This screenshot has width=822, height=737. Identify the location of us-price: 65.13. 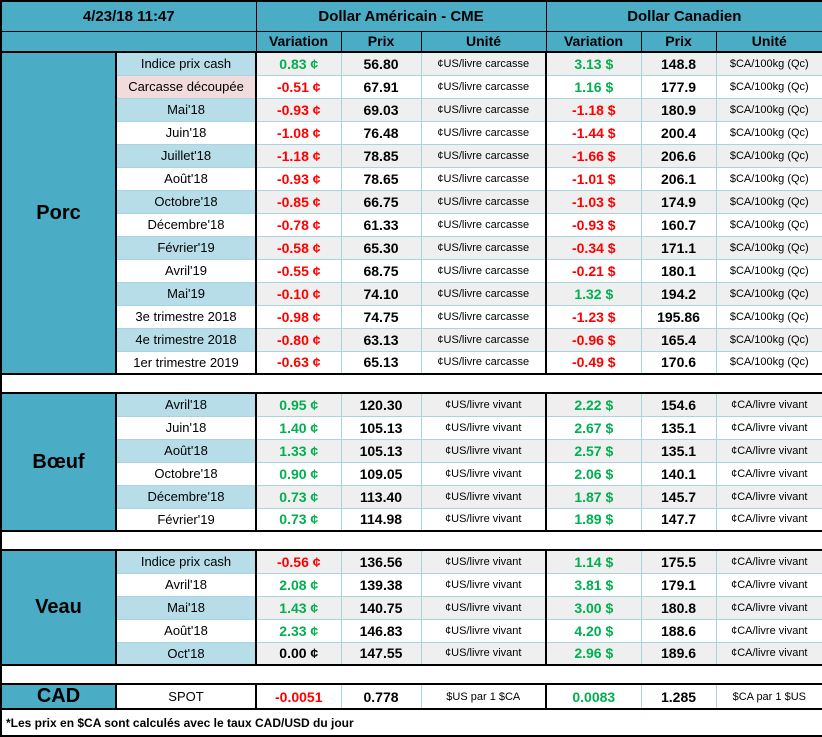
(381, 362).